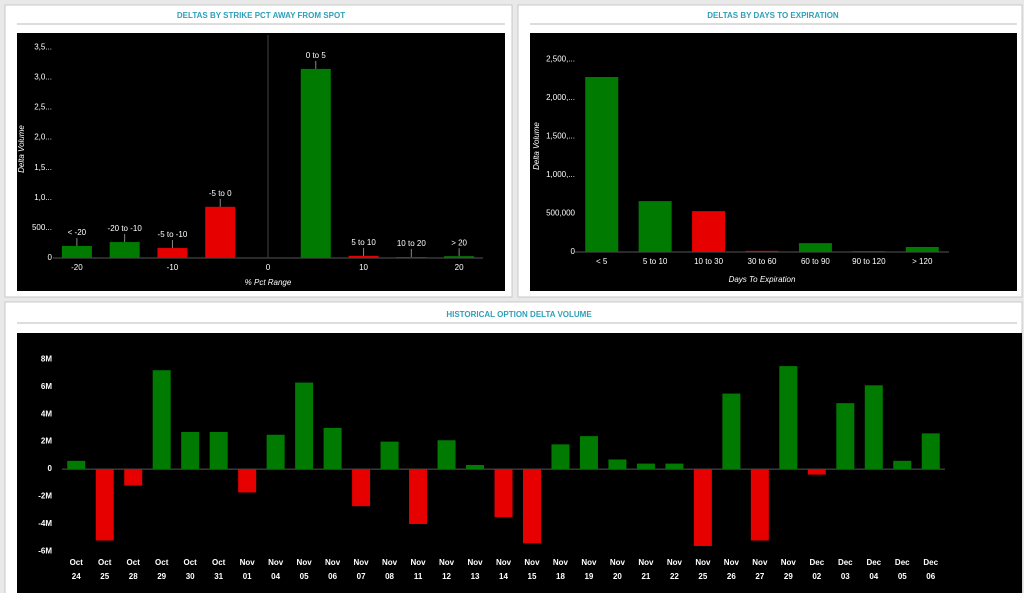 Image resolution: width=1024 pixels, height=593 pixels. What do you see at coordinates (411, 243) in the screenshot?
I see `data-label: 10 to 20` at bounding box center [411, 243].